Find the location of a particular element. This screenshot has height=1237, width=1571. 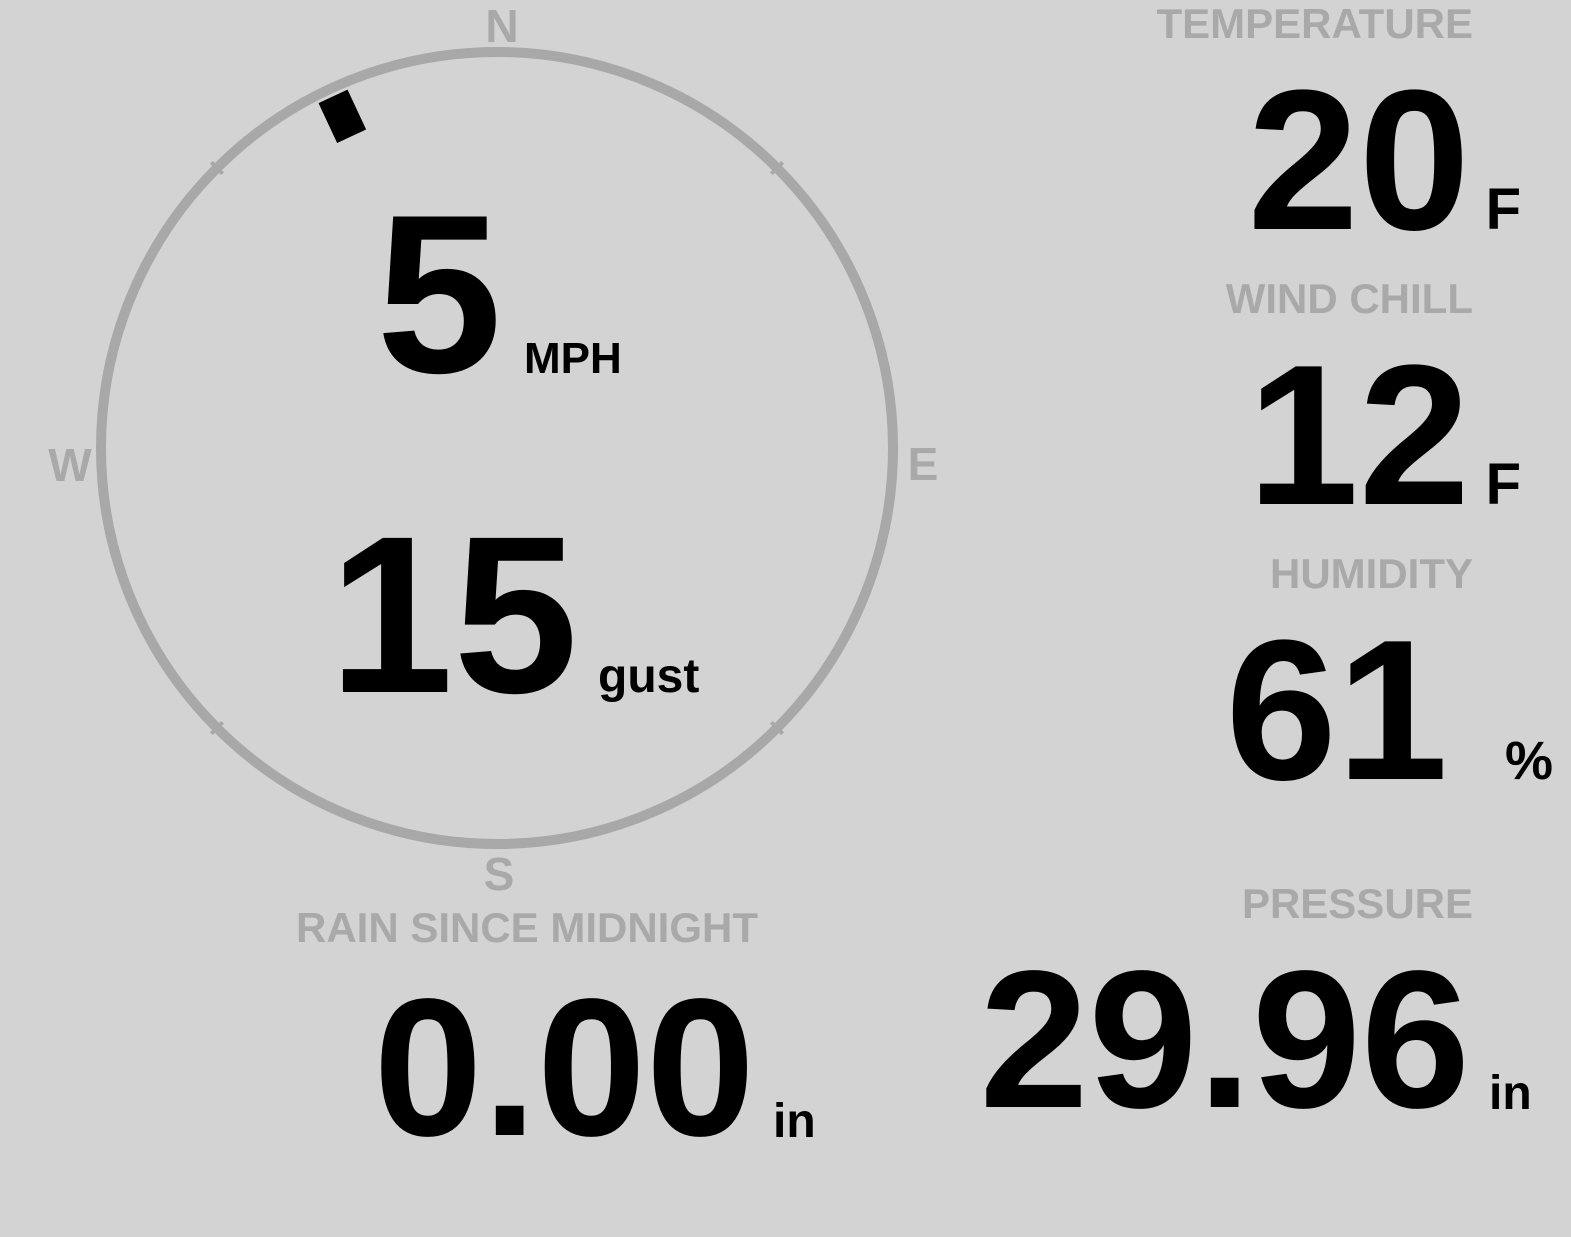

pressure-value: 29.96 is located at coordinates (1225, 1039).